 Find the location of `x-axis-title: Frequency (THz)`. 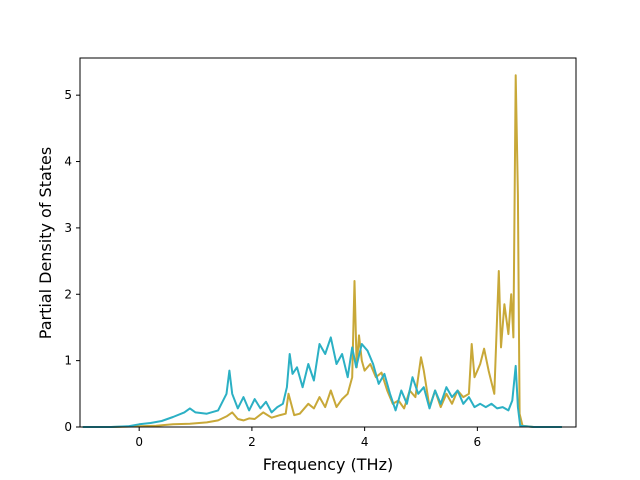

x-axis-title: Frequency (THz) is located at coordinates (328, 464).